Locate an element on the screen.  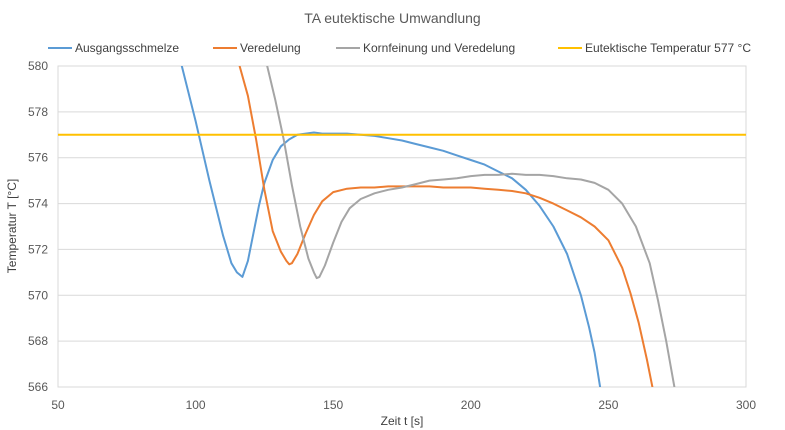
y-tick-label: 574 is located at coordinates (38, 204).